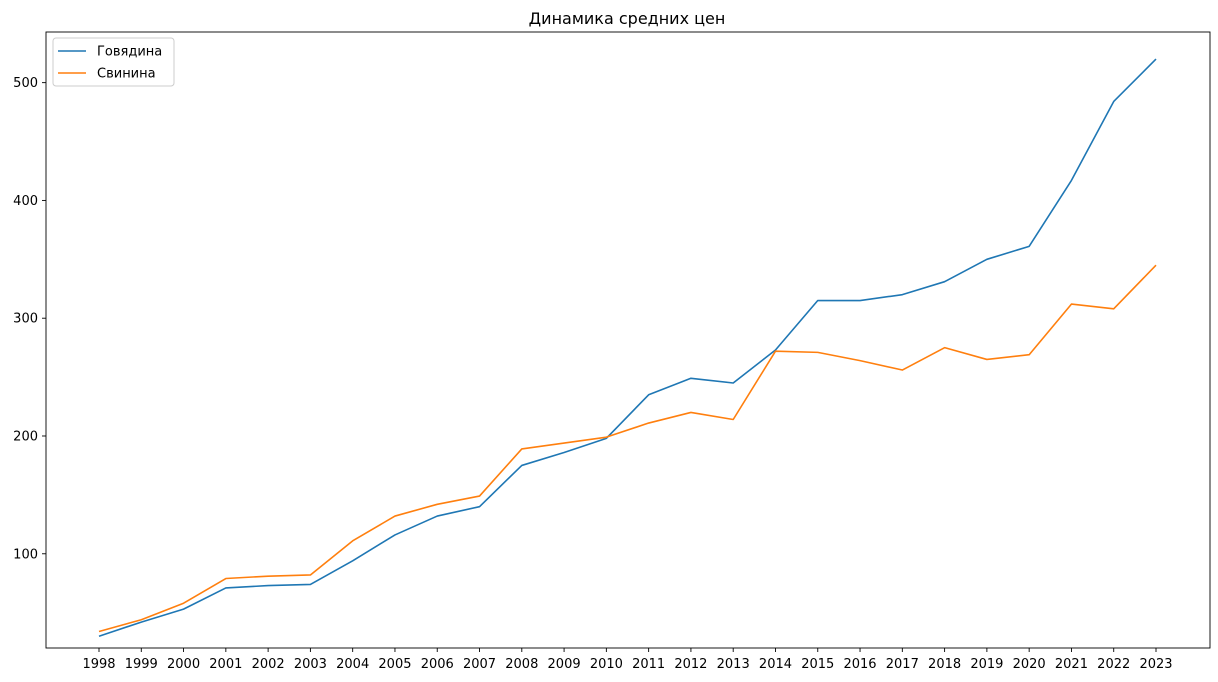 The image size is (1218, 682). Describe the element at coordinates (817, 664) in the screenshot. I see `x-tick-label: 2015` at that location.